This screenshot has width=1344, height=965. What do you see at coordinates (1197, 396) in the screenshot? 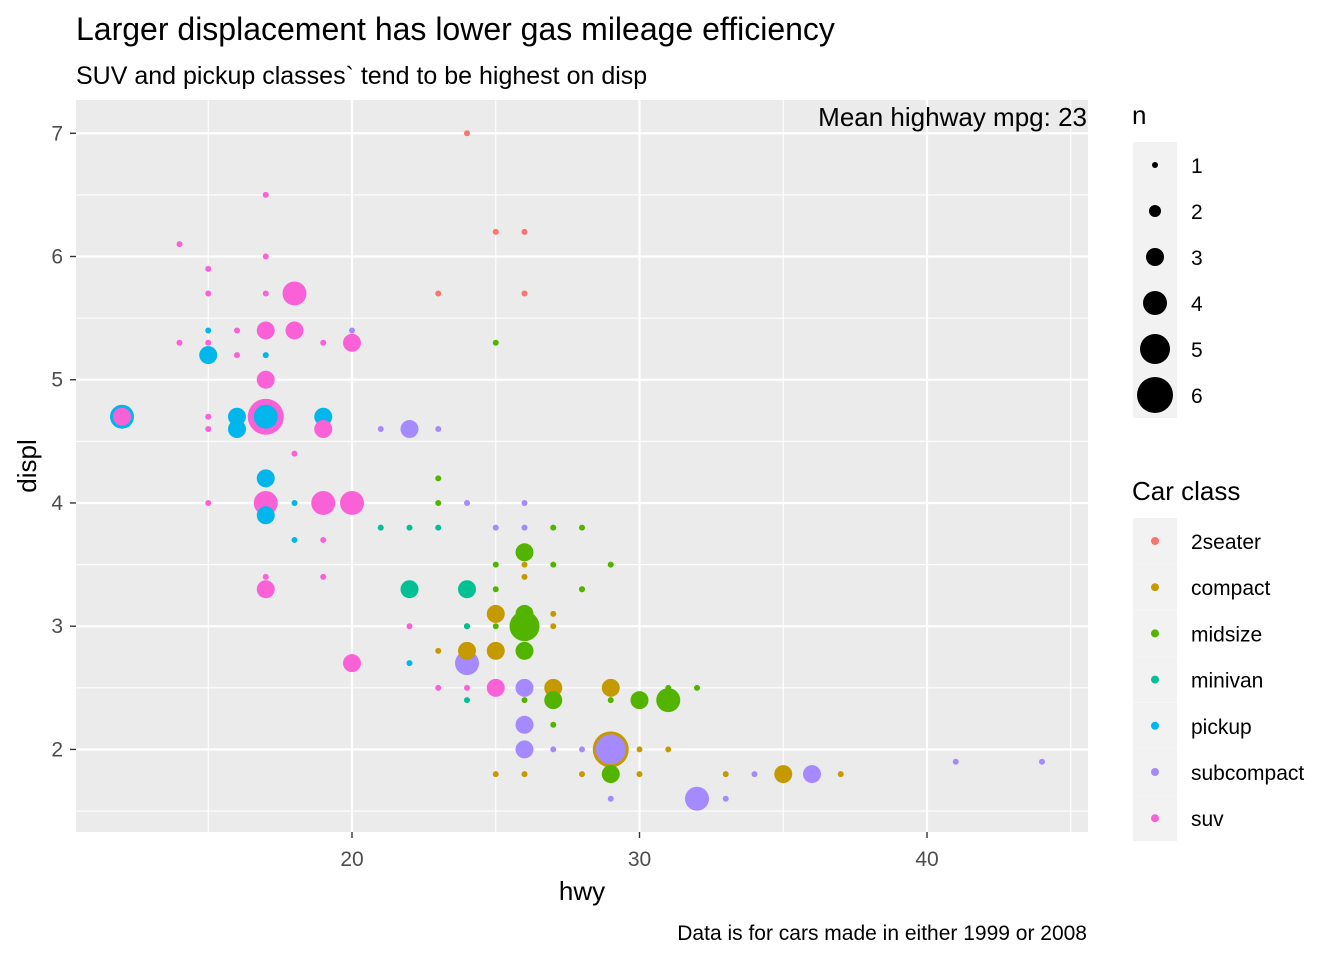
I see `size-legend-label: 6` at bounding box center [1197, 396].